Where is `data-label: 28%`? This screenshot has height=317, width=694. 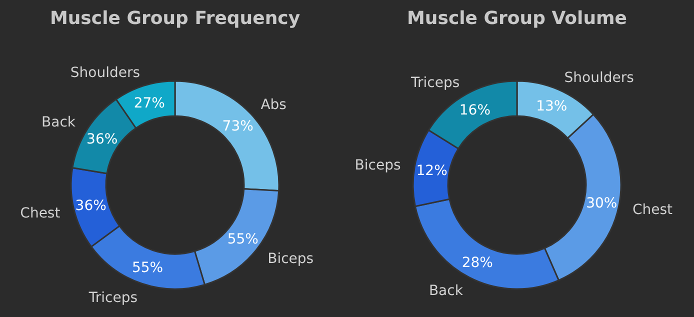 data-label: 28% is located at coordinates (477, 262).